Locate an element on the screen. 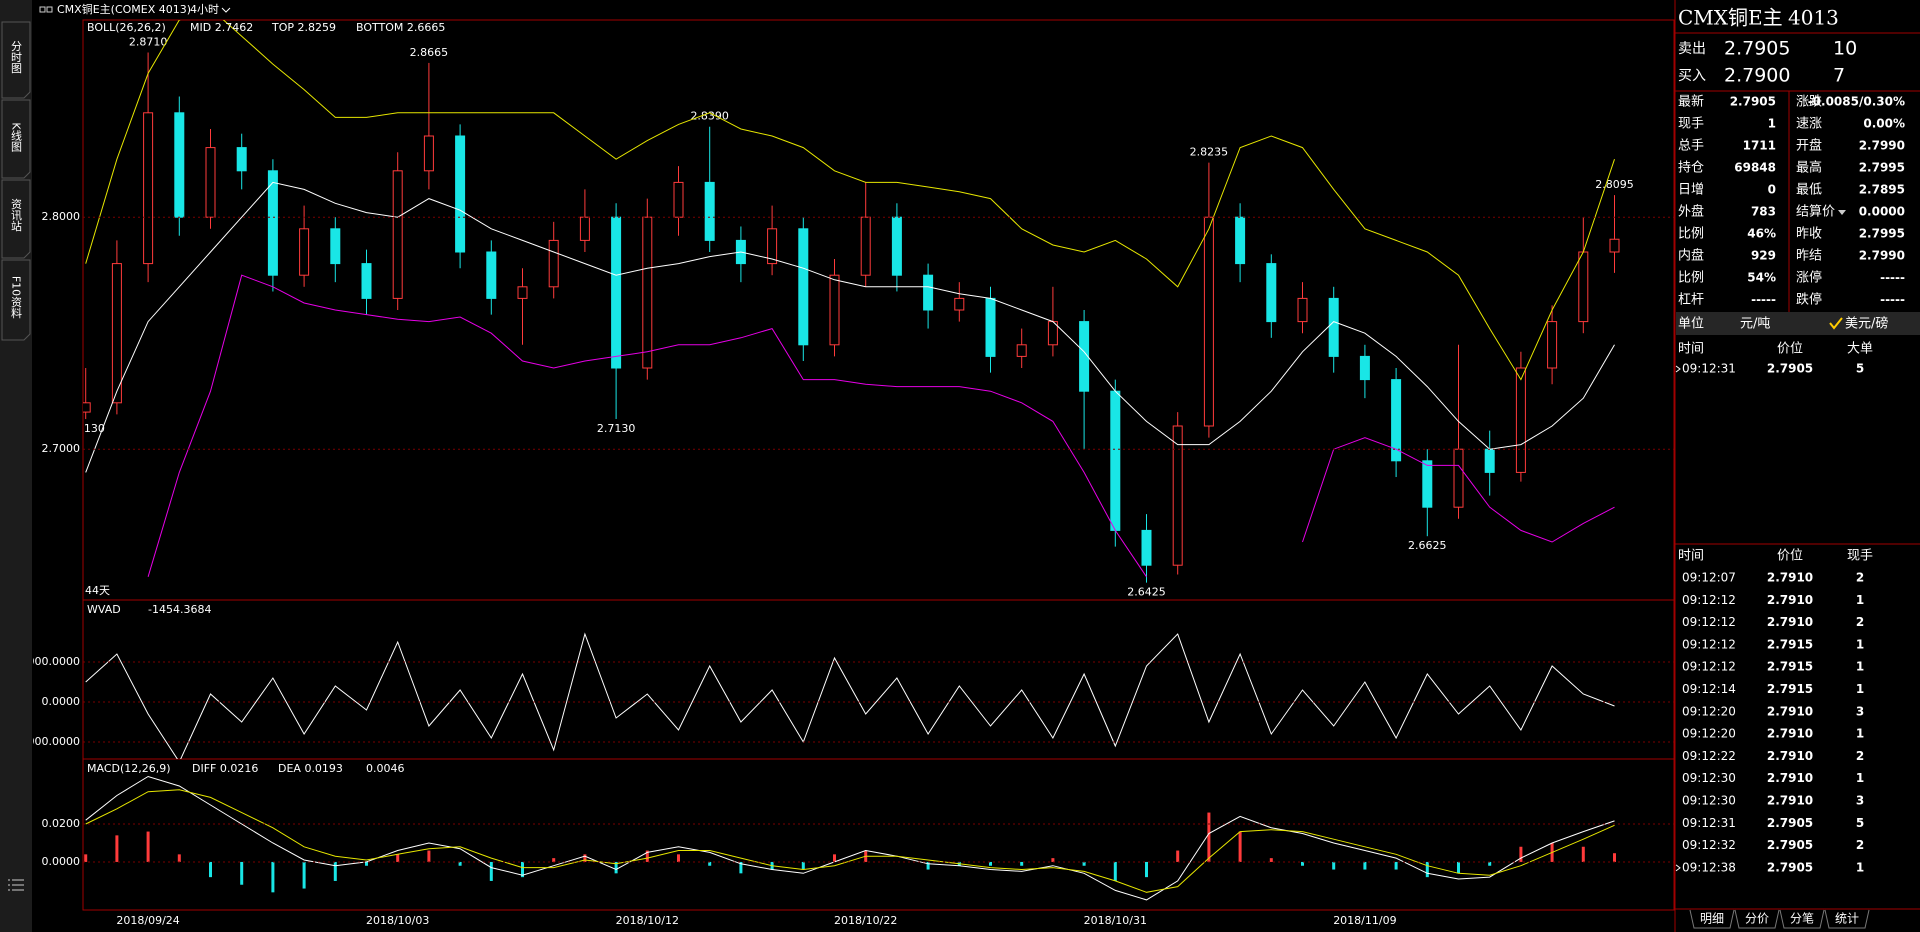 The width and height of the screenshot is (1920, 932). x-tick-label: 2018/10/31 is located at coordinates (1115, 920).